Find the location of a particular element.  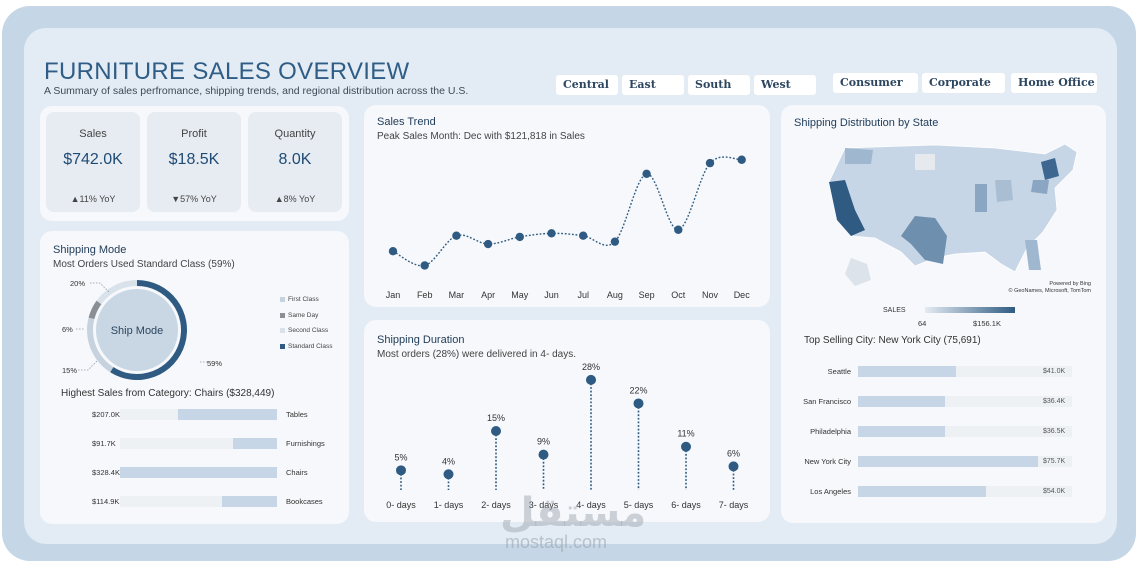

city-value-los-angeles: $54.0K is located at coordinates (1054, 491).